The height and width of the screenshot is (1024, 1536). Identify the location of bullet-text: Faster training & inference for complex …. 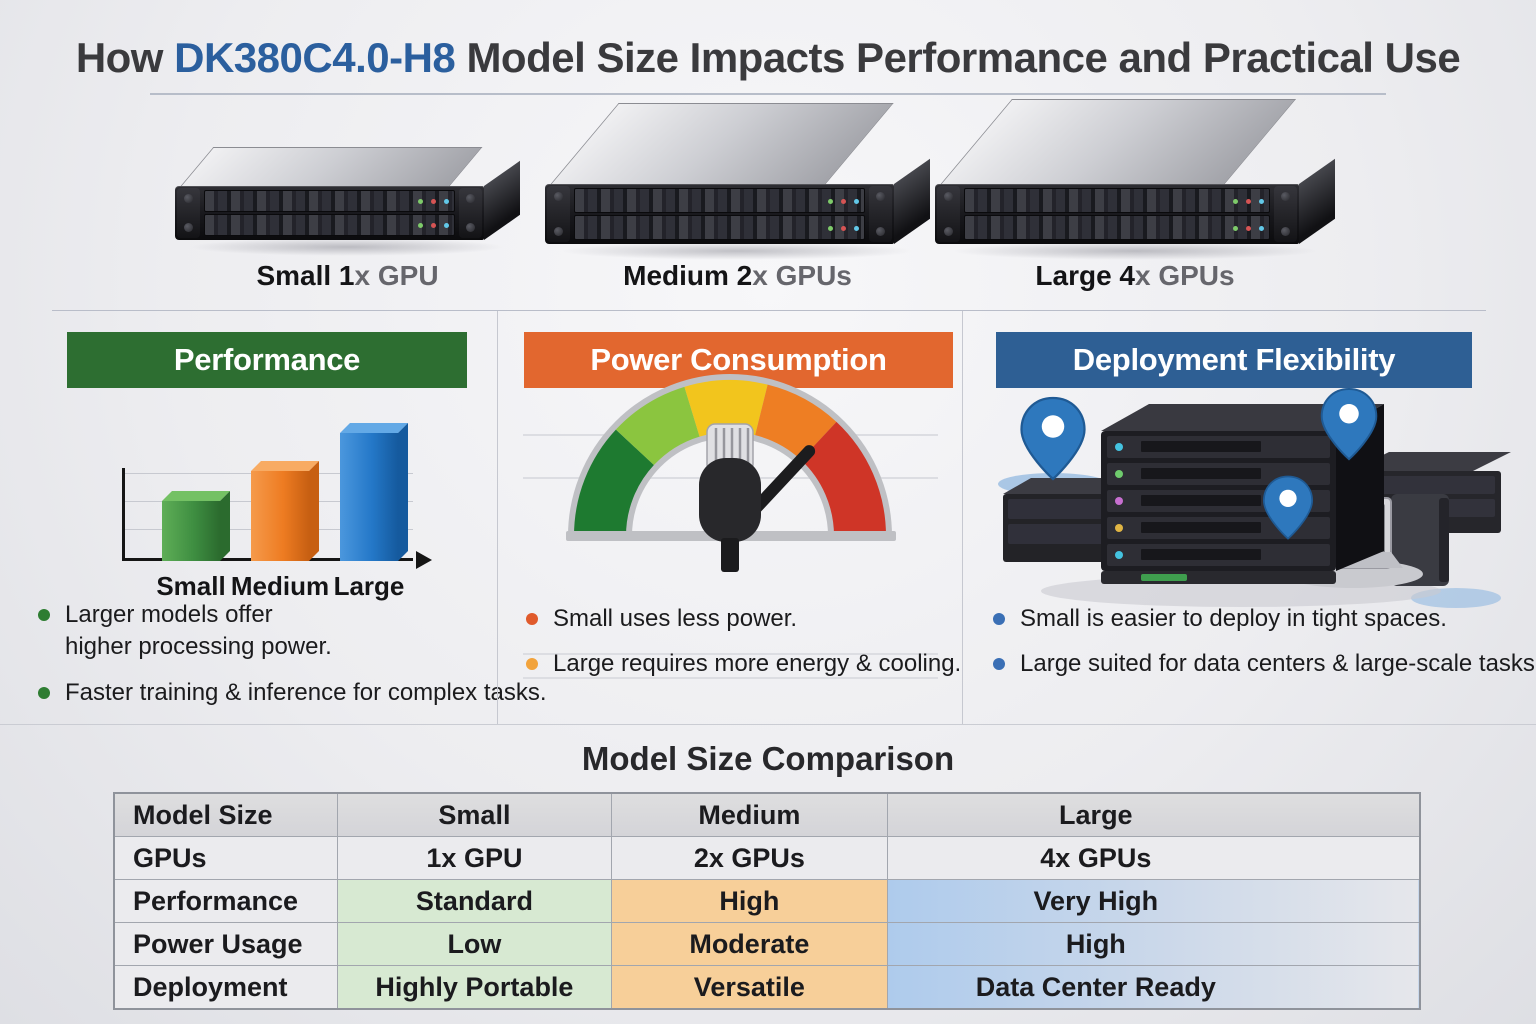
(306, 692).